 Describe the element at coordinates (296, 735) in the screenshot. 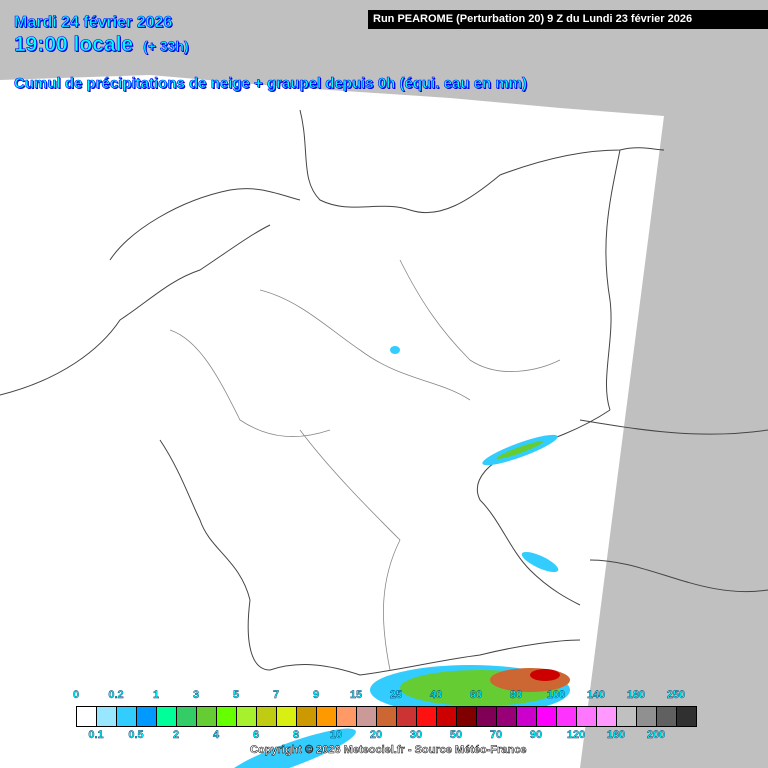

I see `legend-label: 8` at that location.